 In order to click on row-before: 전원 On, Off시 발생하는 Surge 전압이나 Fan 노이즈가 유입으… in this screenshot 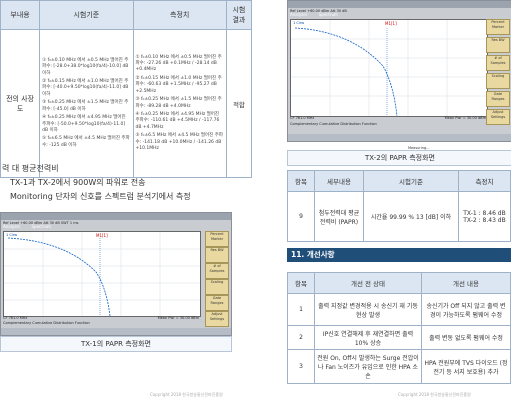, I will do `click(368, 366)`.